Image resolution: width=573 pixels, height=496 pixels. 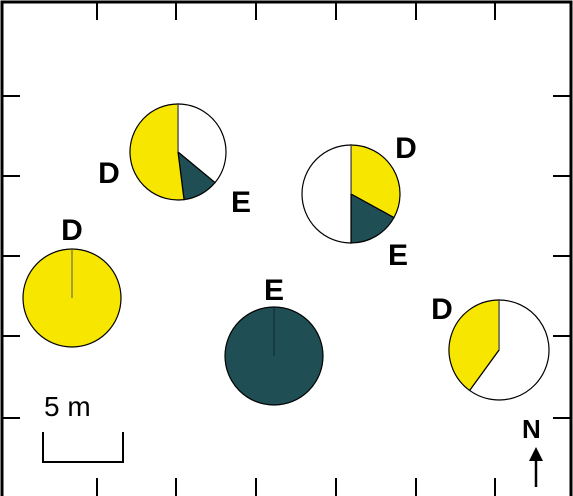 I want to click on pie-2-label-e: E, so click(x=398, y=255).